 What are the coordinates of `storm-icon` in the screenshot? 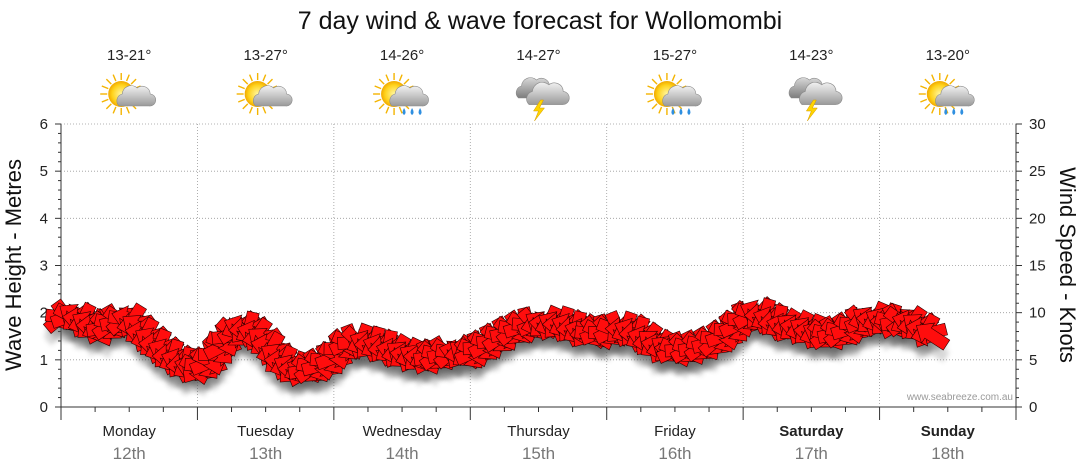 It's located at (815, 99).